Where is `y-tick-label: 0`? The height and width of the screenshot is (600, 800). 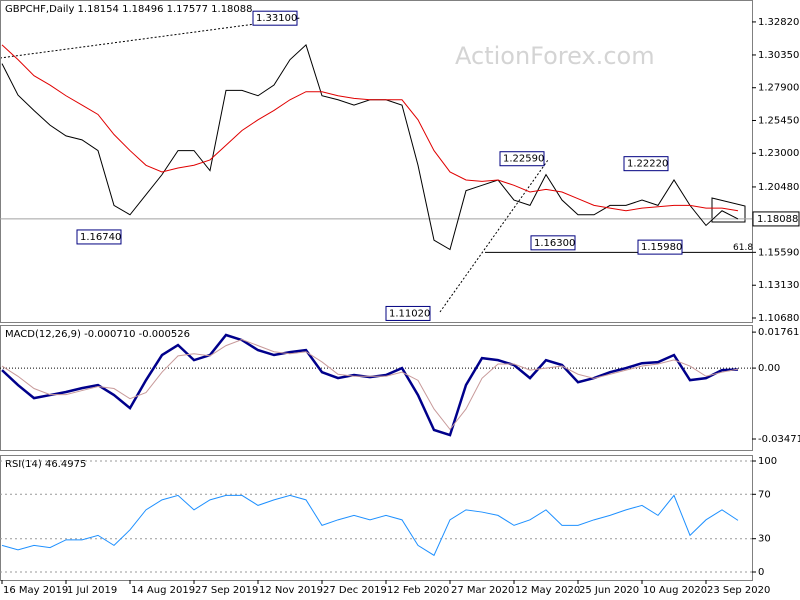 y-tick-label: 0 is located at coordinates (761, 572).